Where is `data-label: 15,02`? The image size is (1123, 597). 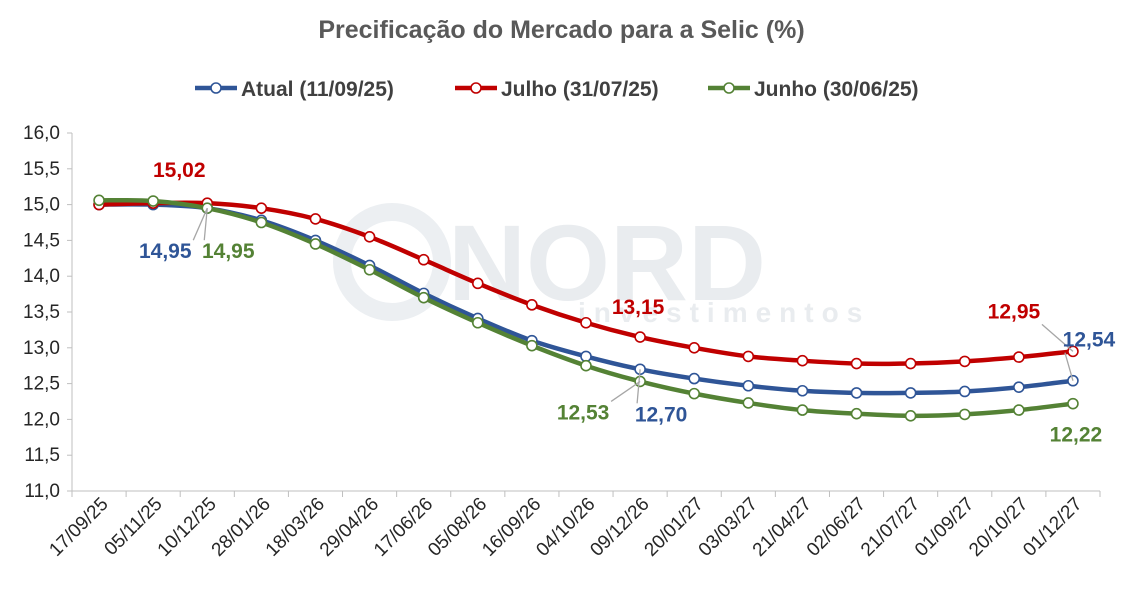 data-label: 15,02 is located at coordinates (179, 170).